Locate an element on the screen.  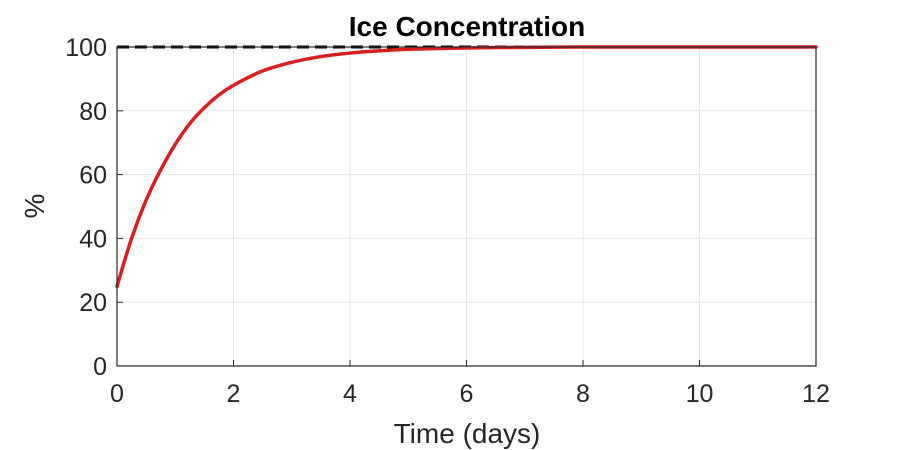
y-tick-label: 60 is located at coordinates (93, 176).